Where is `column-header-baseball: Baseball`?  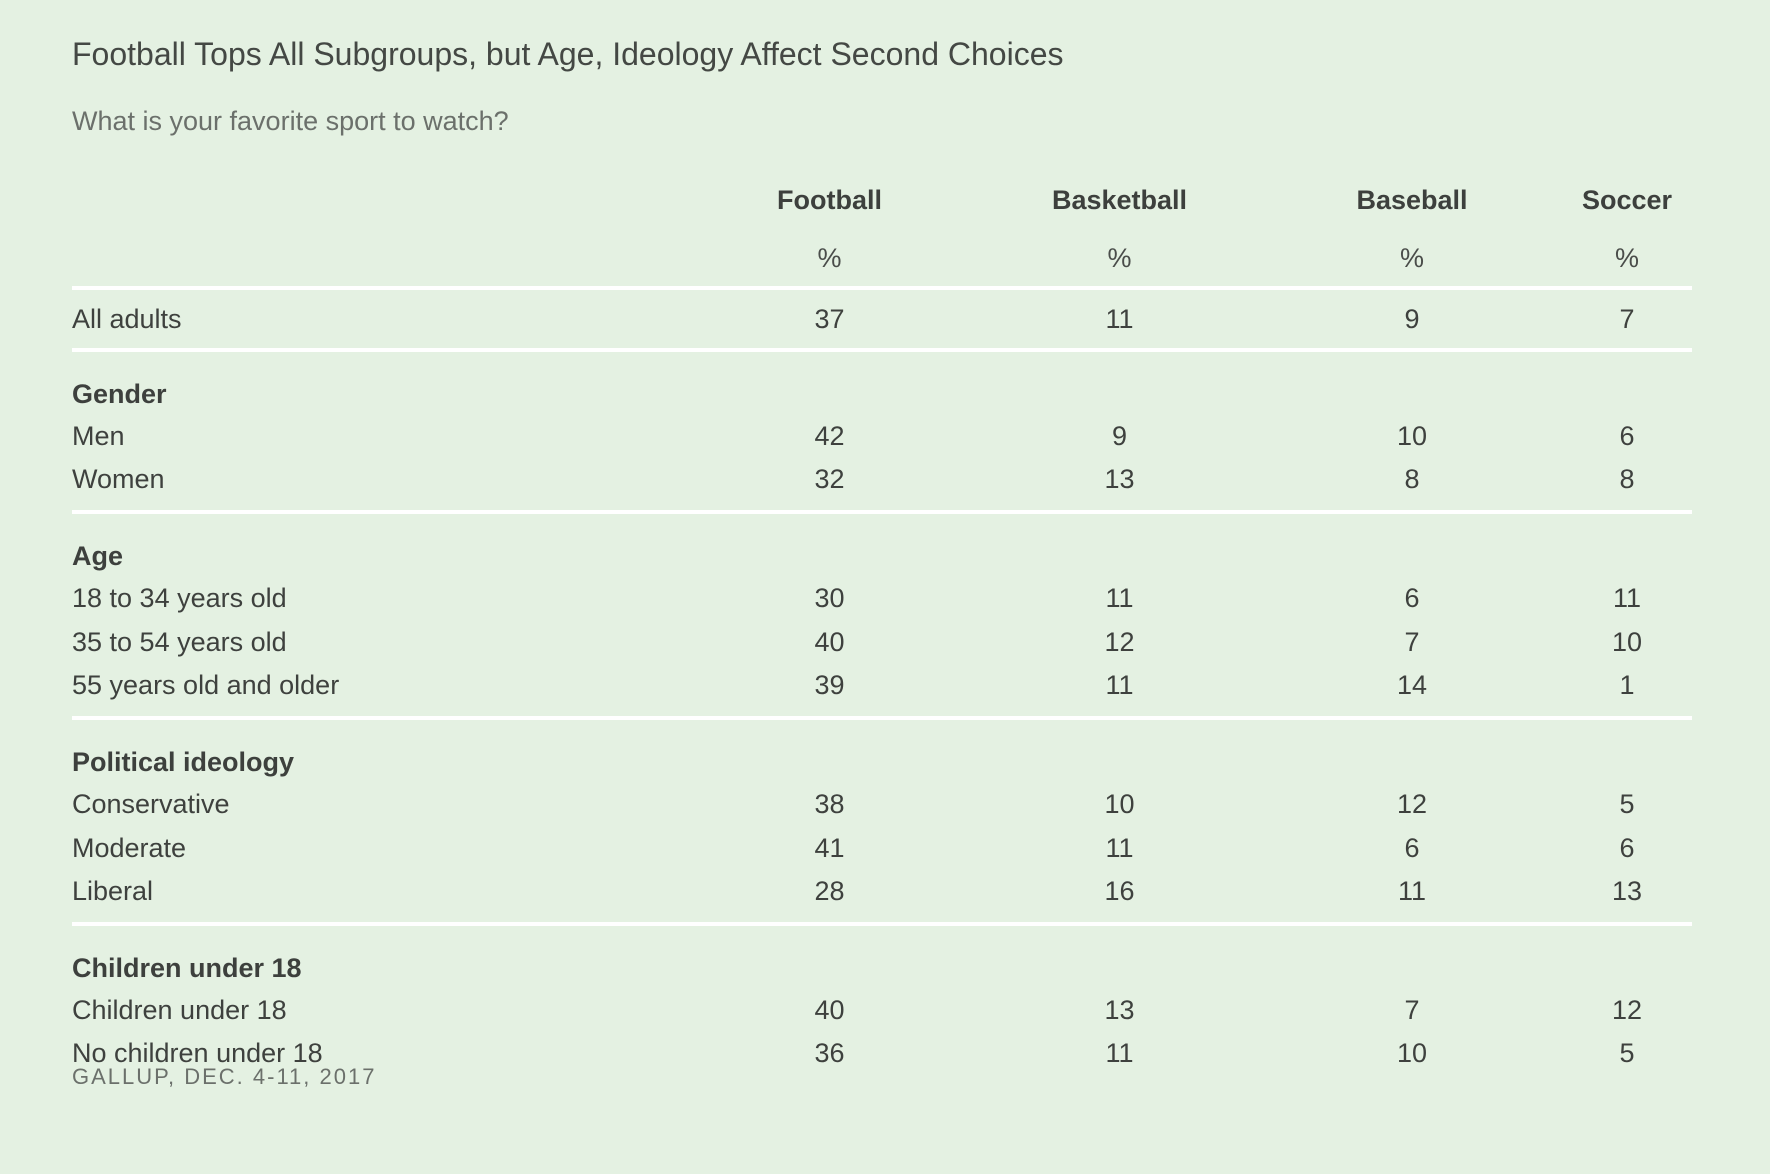 column-header-baseball: Baseball is located at coordinates (1412, 199).